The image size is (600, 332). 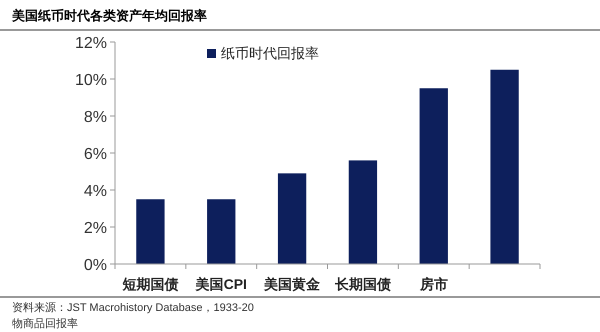 I want to click on legend-label: 纸币时代回报率, so click(x=270, y=53).